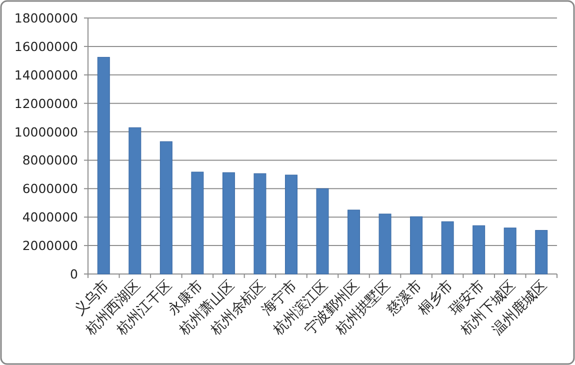 This screenshot has height=365, width=575. Describe the element at coordinates (50, 246) in the screenshot. I see `y-tick-label: 2000000` at that location.